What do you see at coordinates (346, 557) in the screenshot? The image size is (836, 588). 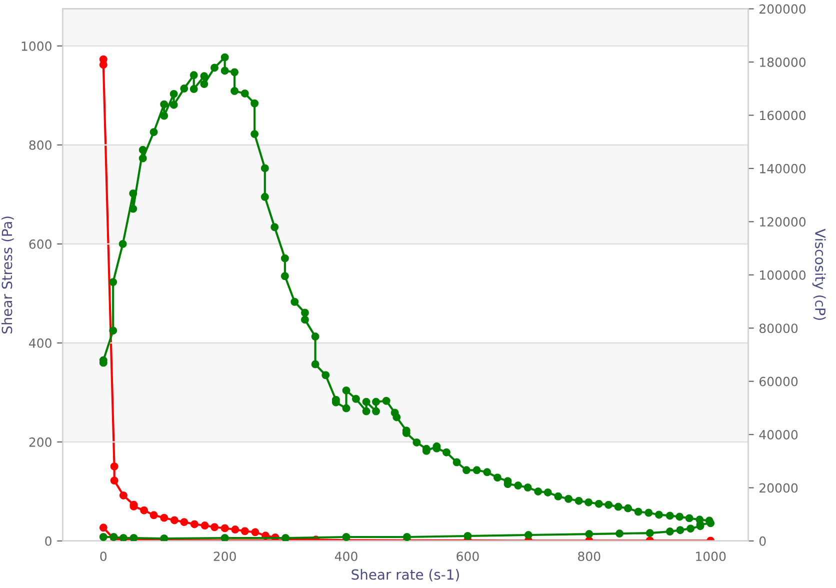 I see `x-tick-label: 400` at bounding box center [346, 557].